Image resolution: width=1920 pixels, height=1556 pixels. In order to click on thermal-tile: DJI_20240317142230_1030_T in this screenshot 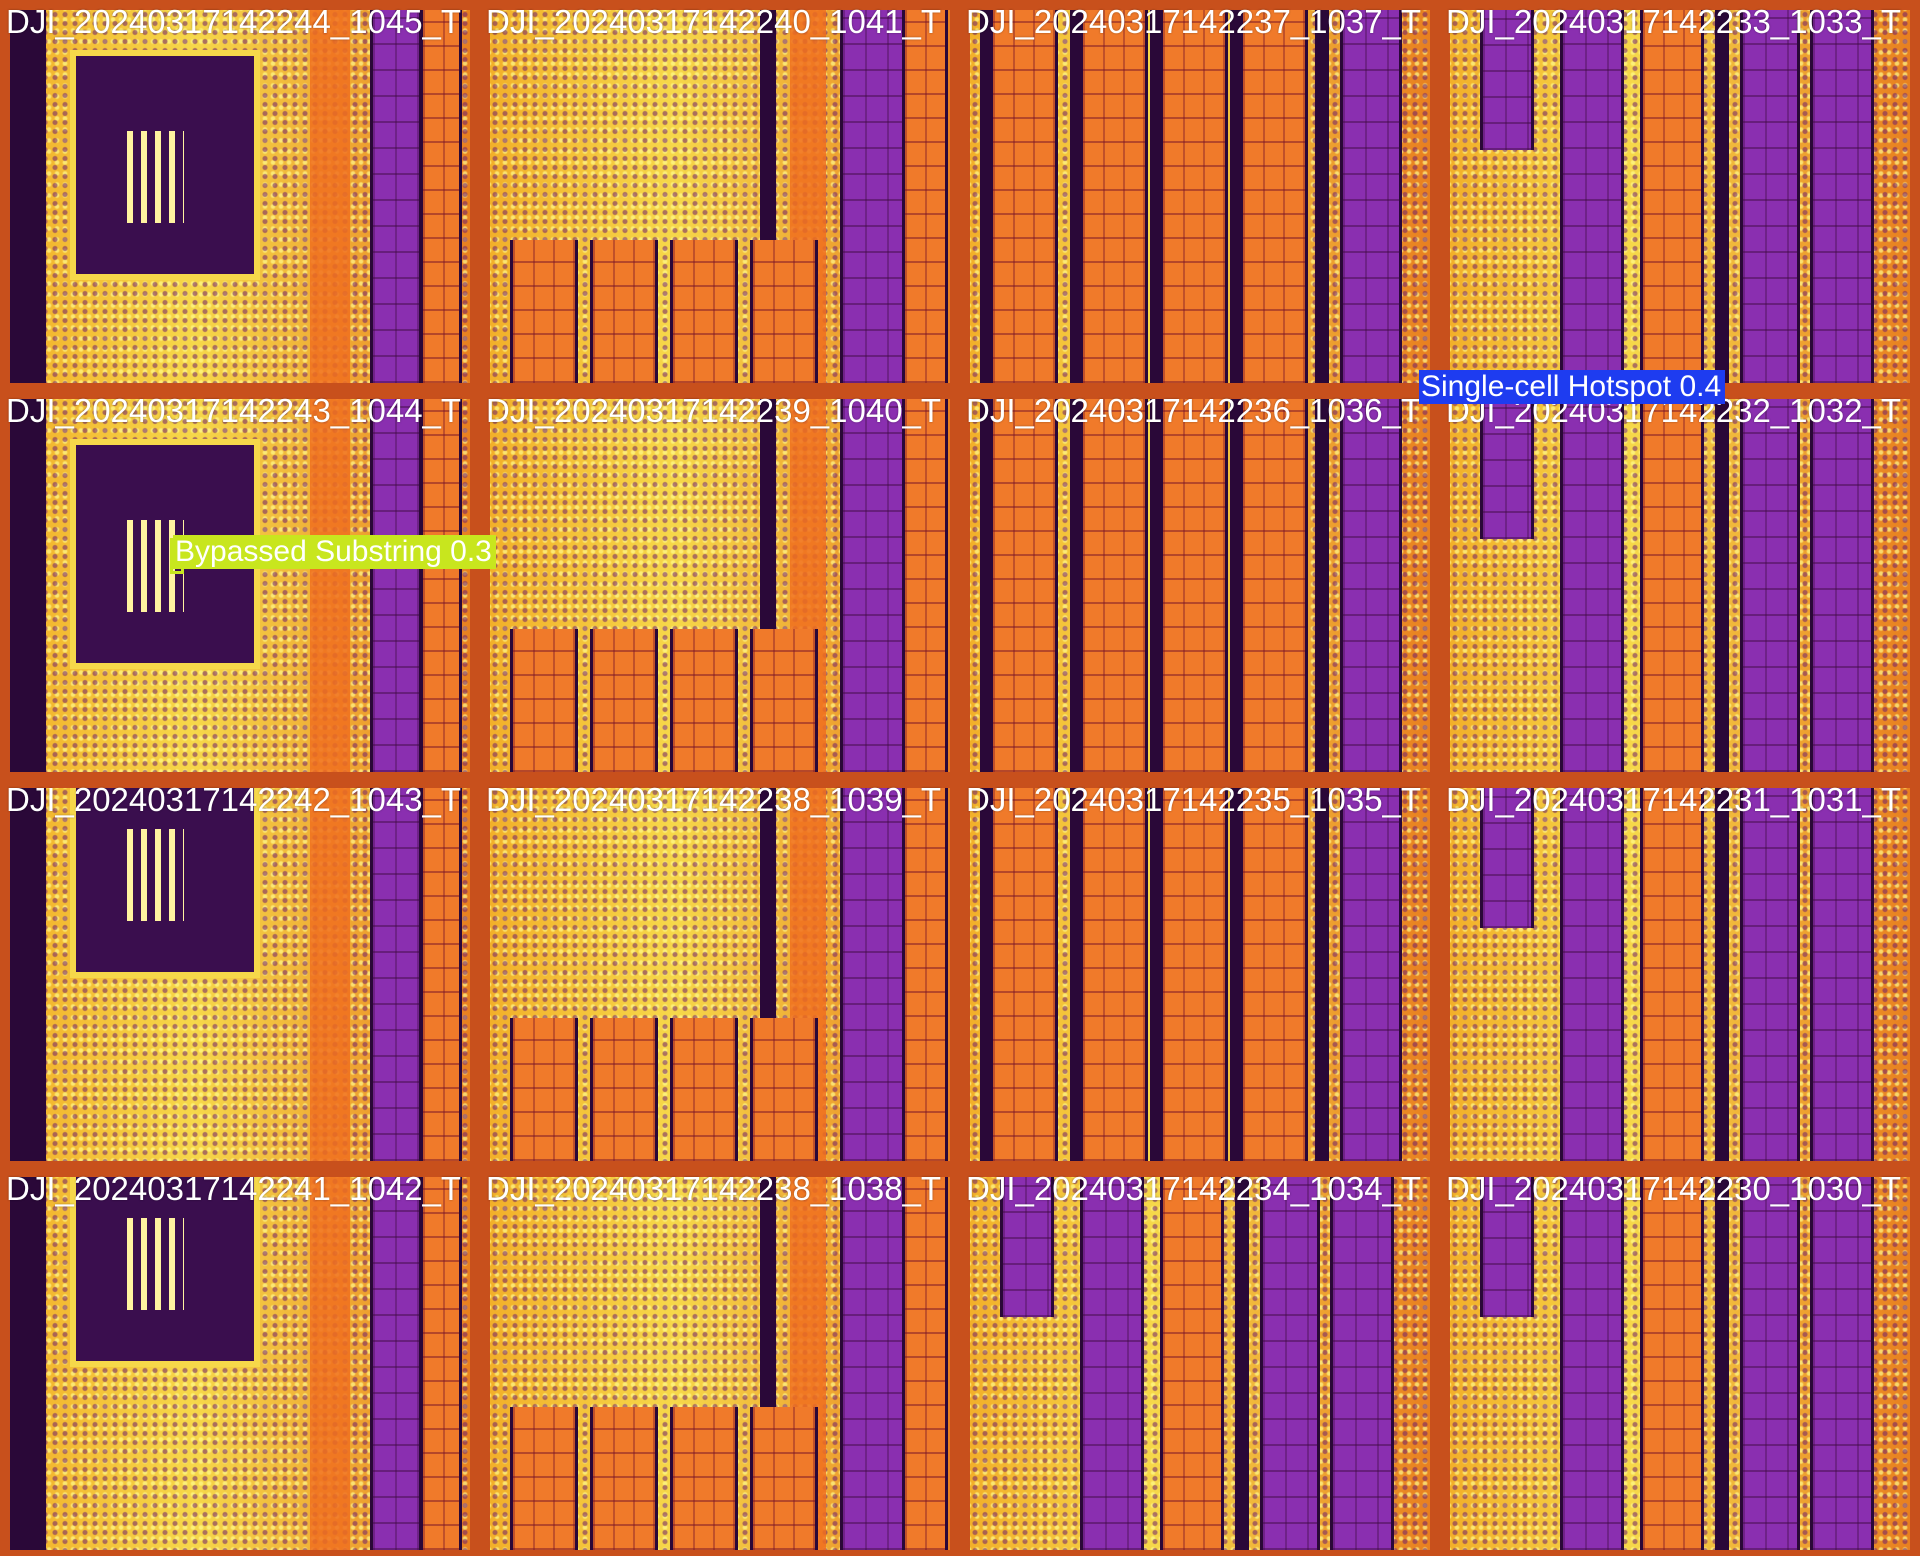, I will do `click(1680, 1361)`.